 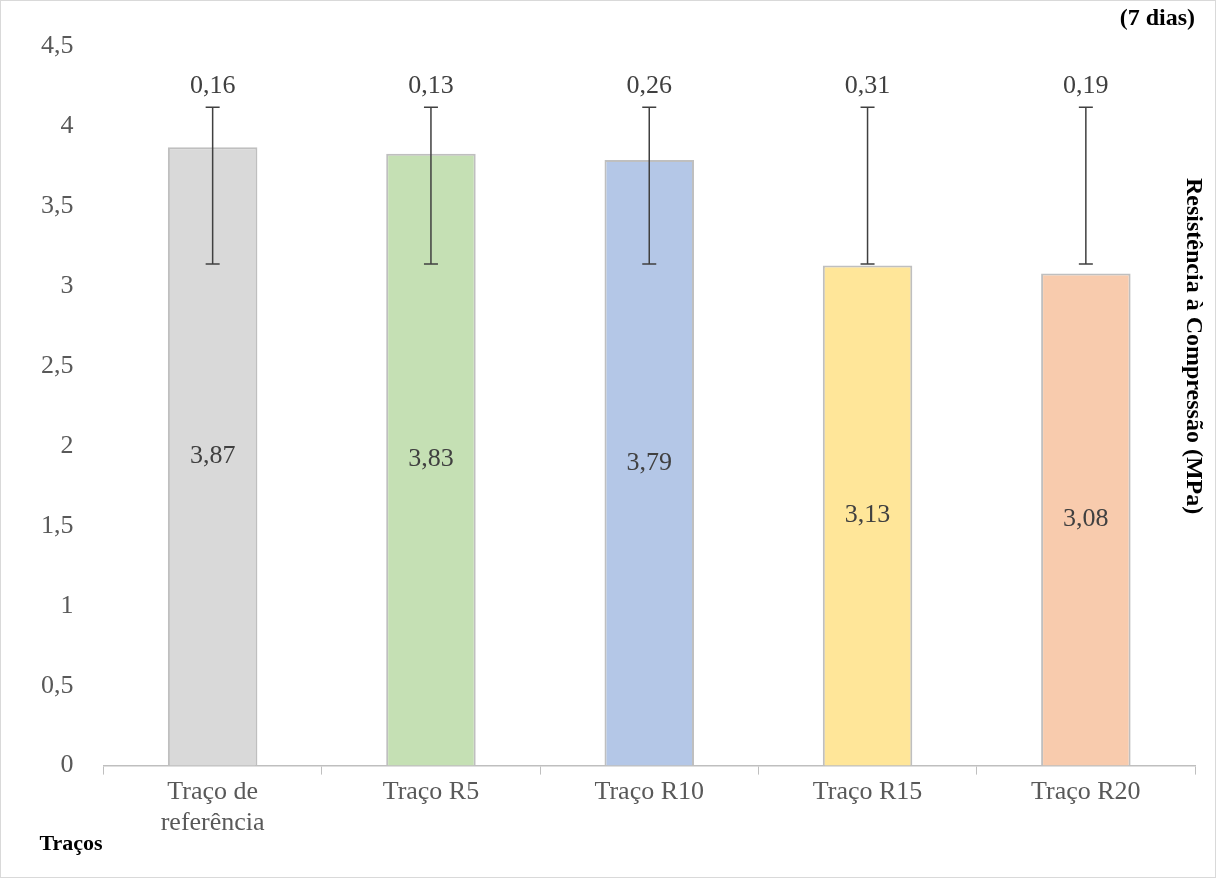 I want to click on x-tick-label: Traço R20, so click(x=1086, y=791).